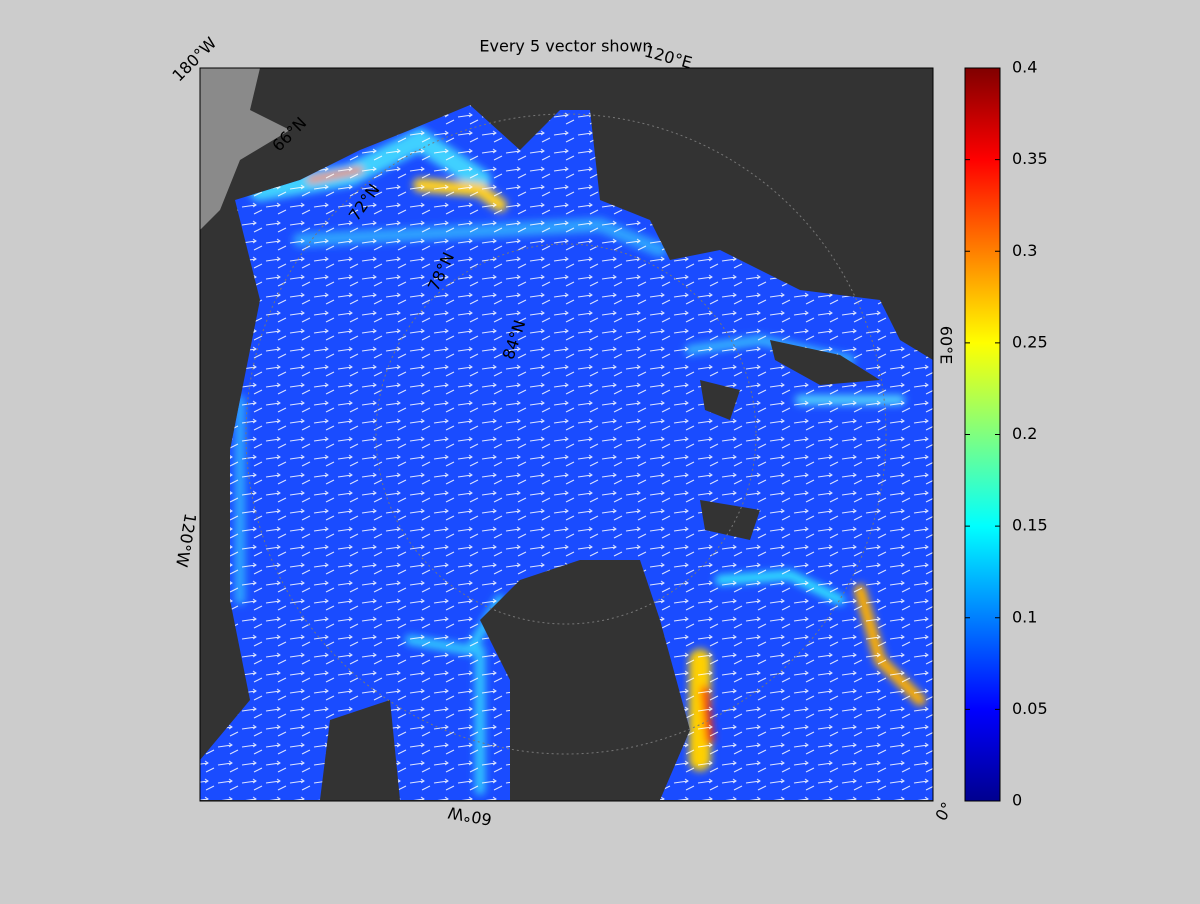 The width and height of the screenshot is (1200, 904). I want to click on colorbar-tick-label: 0.3, so click(1024, 250).